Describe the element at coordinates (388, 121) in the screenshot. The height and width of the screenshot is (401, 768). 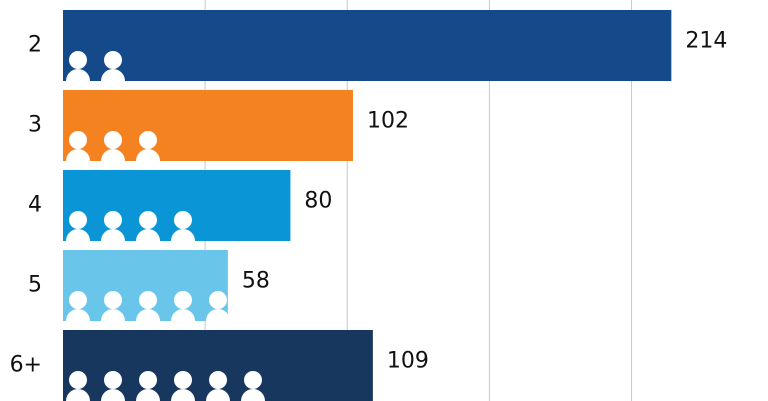
I see `value-label: 102` at that location.